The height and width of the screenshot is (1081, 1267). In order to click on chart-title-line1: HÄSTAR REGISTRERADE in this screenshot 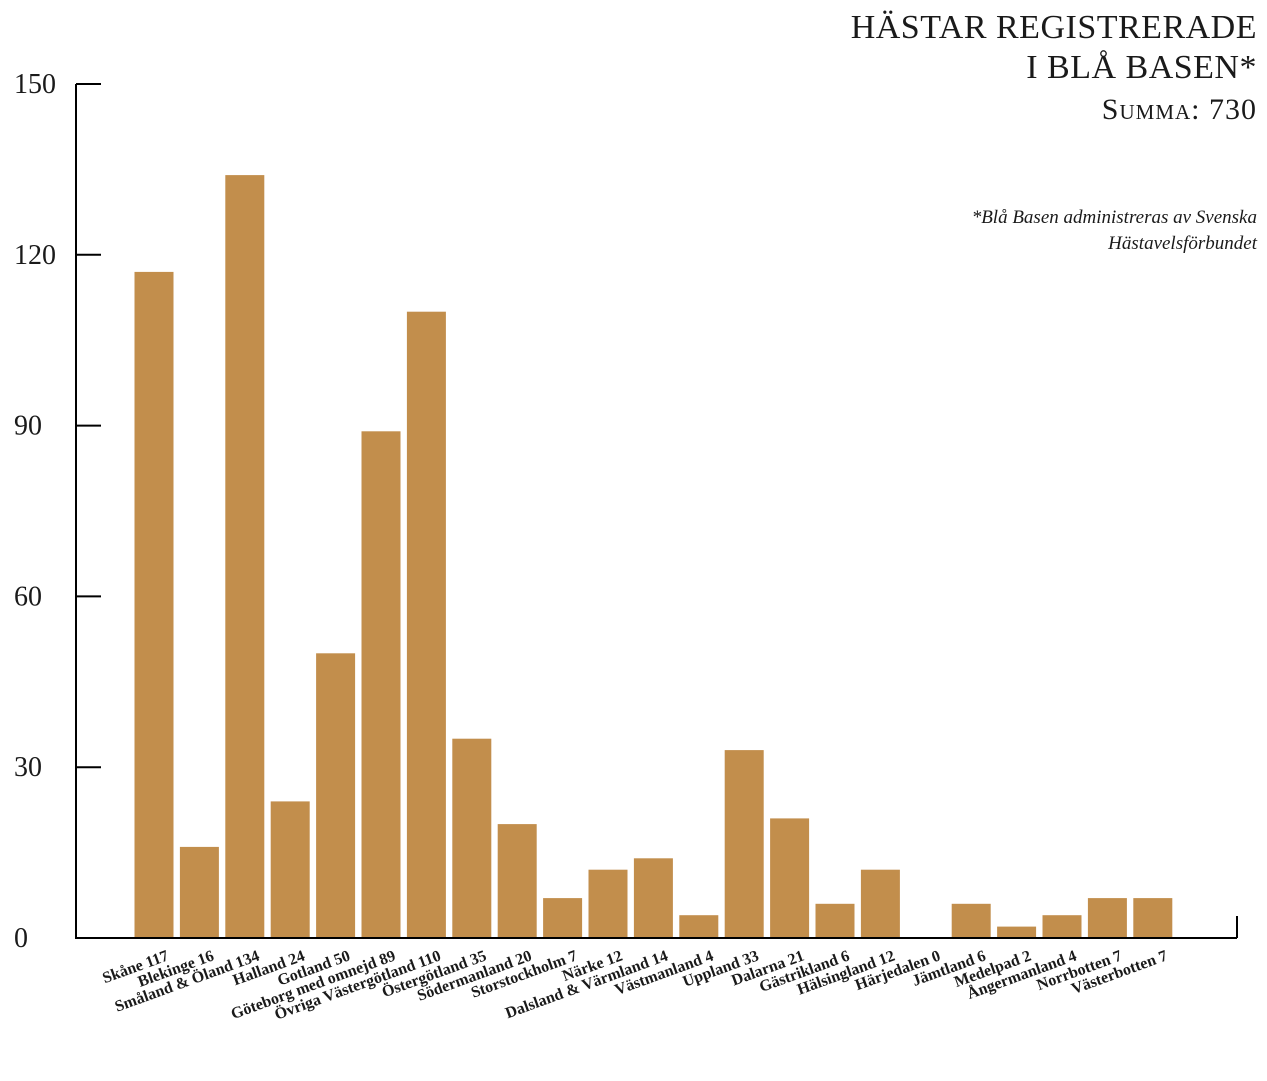, I will do `click(1053, 27)`.